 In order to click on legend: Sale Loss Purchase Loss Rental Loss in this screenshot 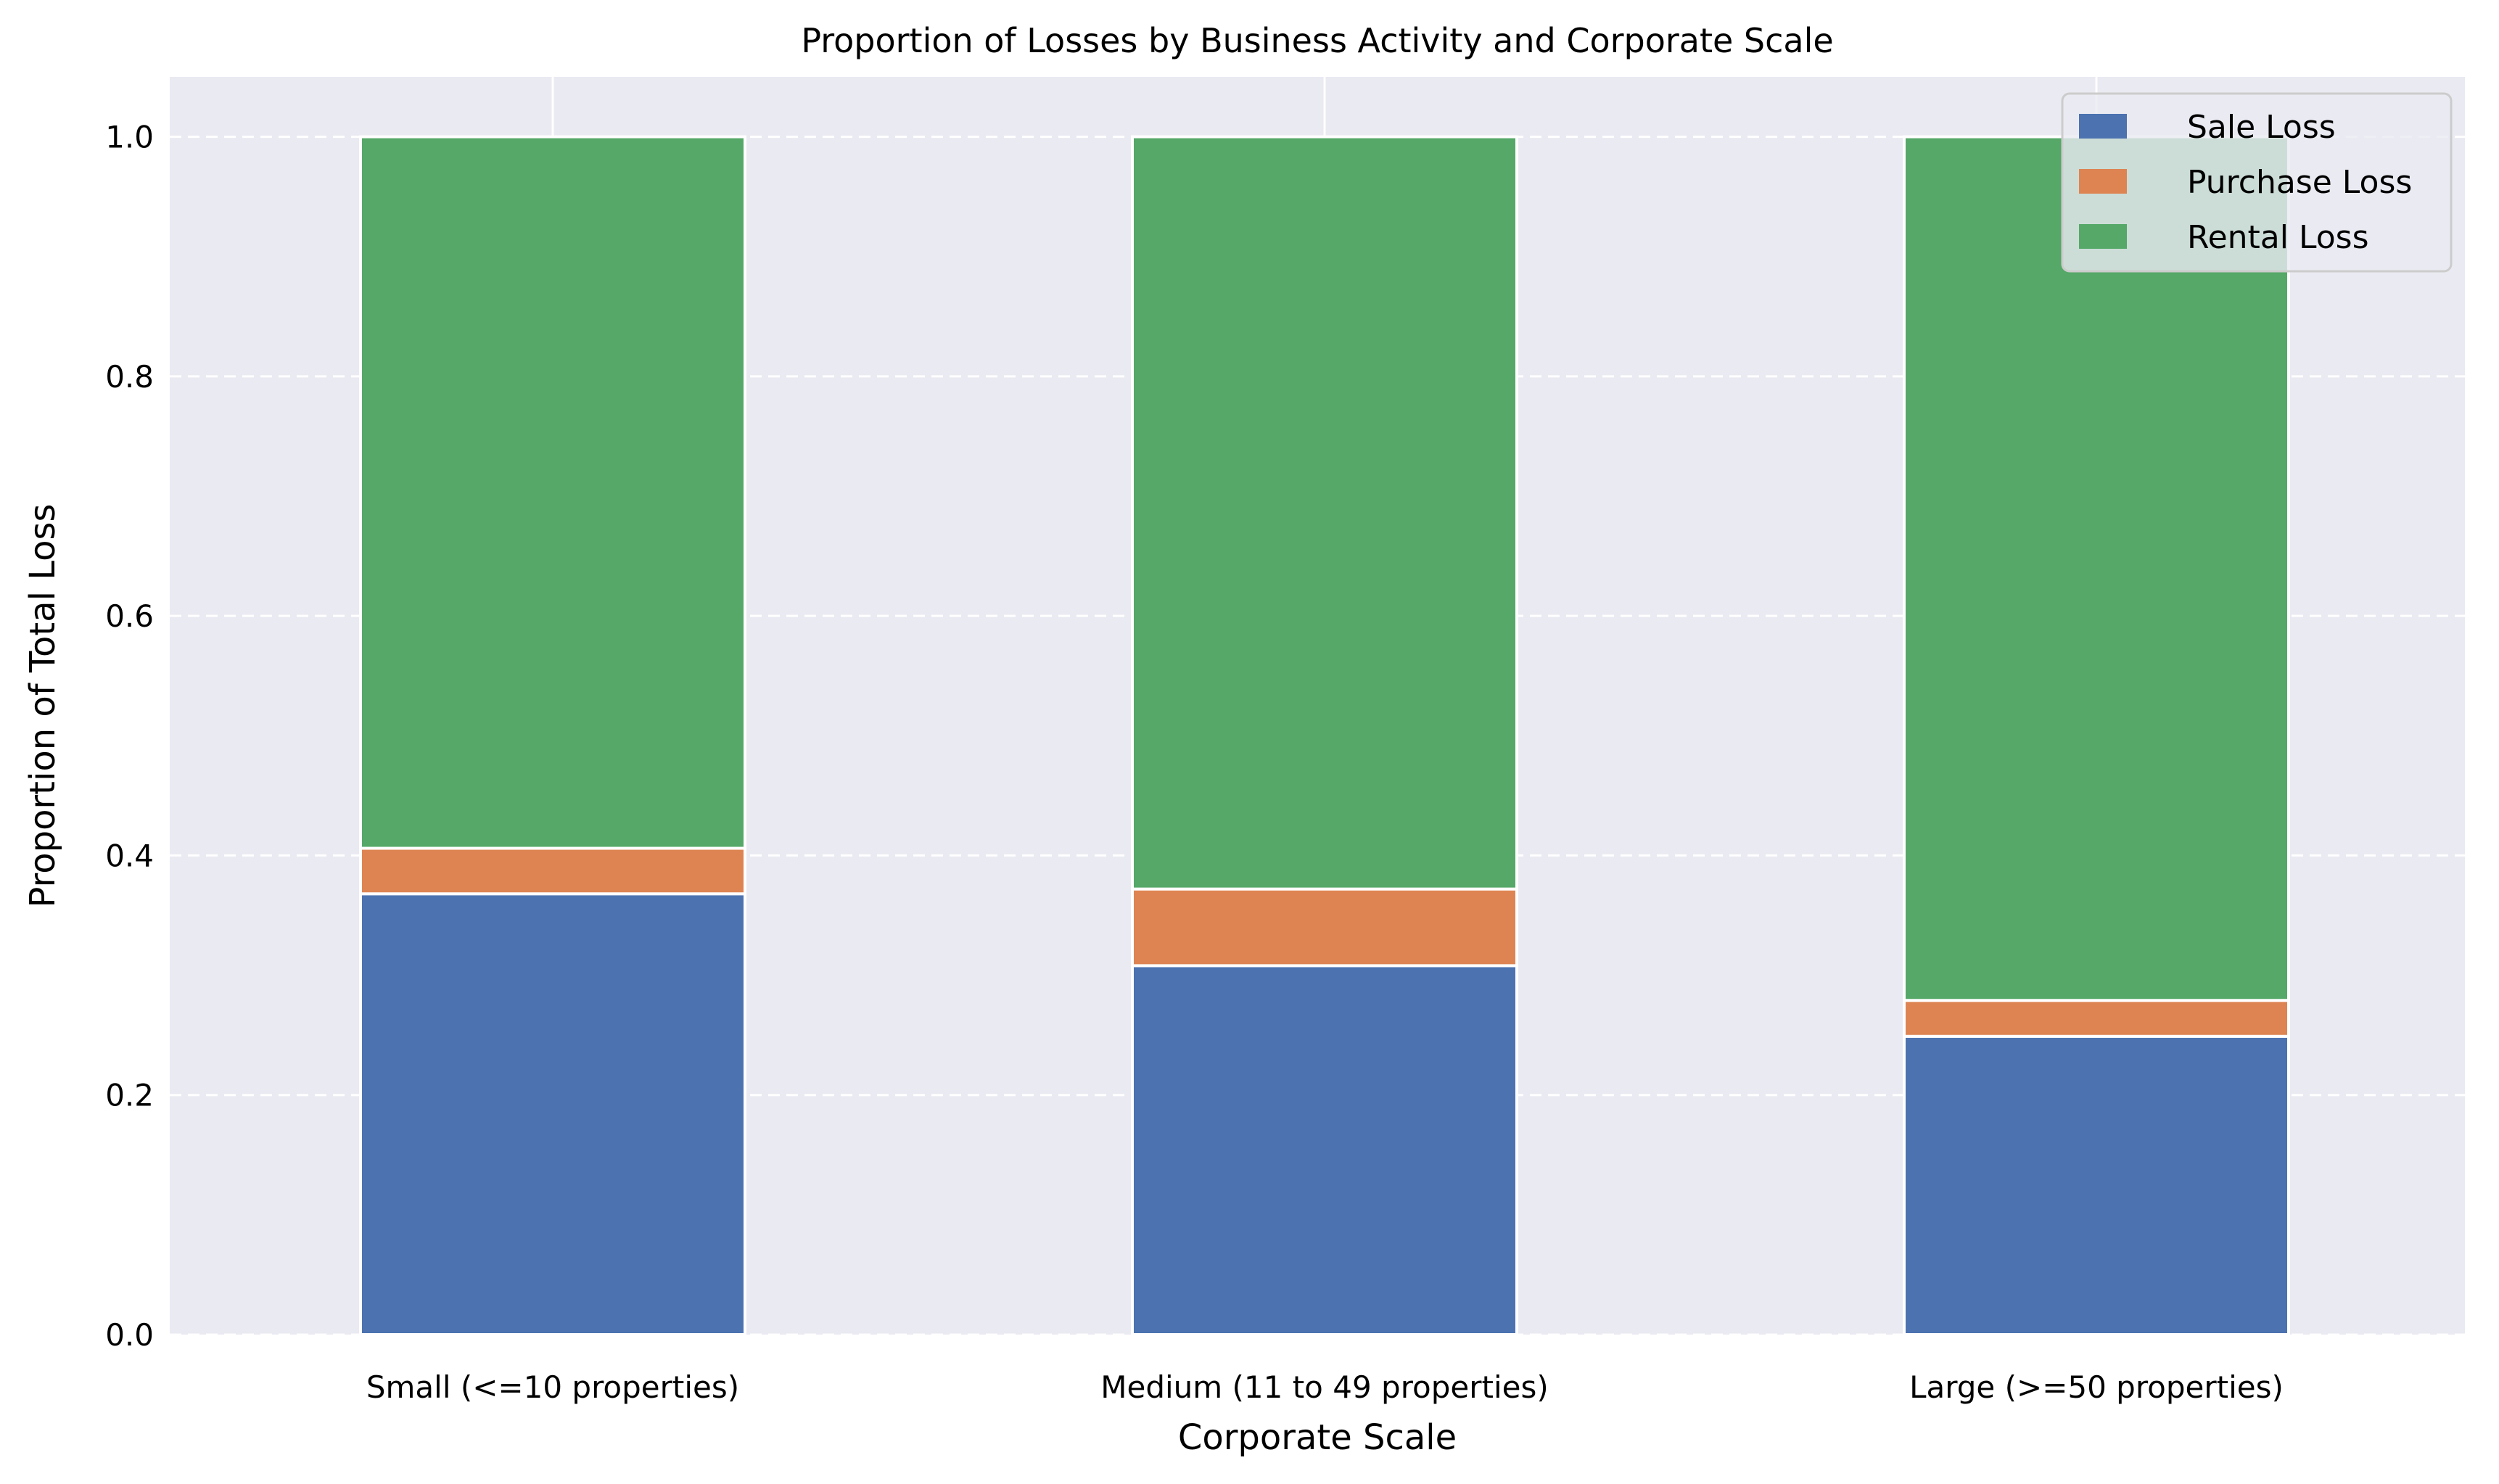, I will do `click(2257, 182)`.